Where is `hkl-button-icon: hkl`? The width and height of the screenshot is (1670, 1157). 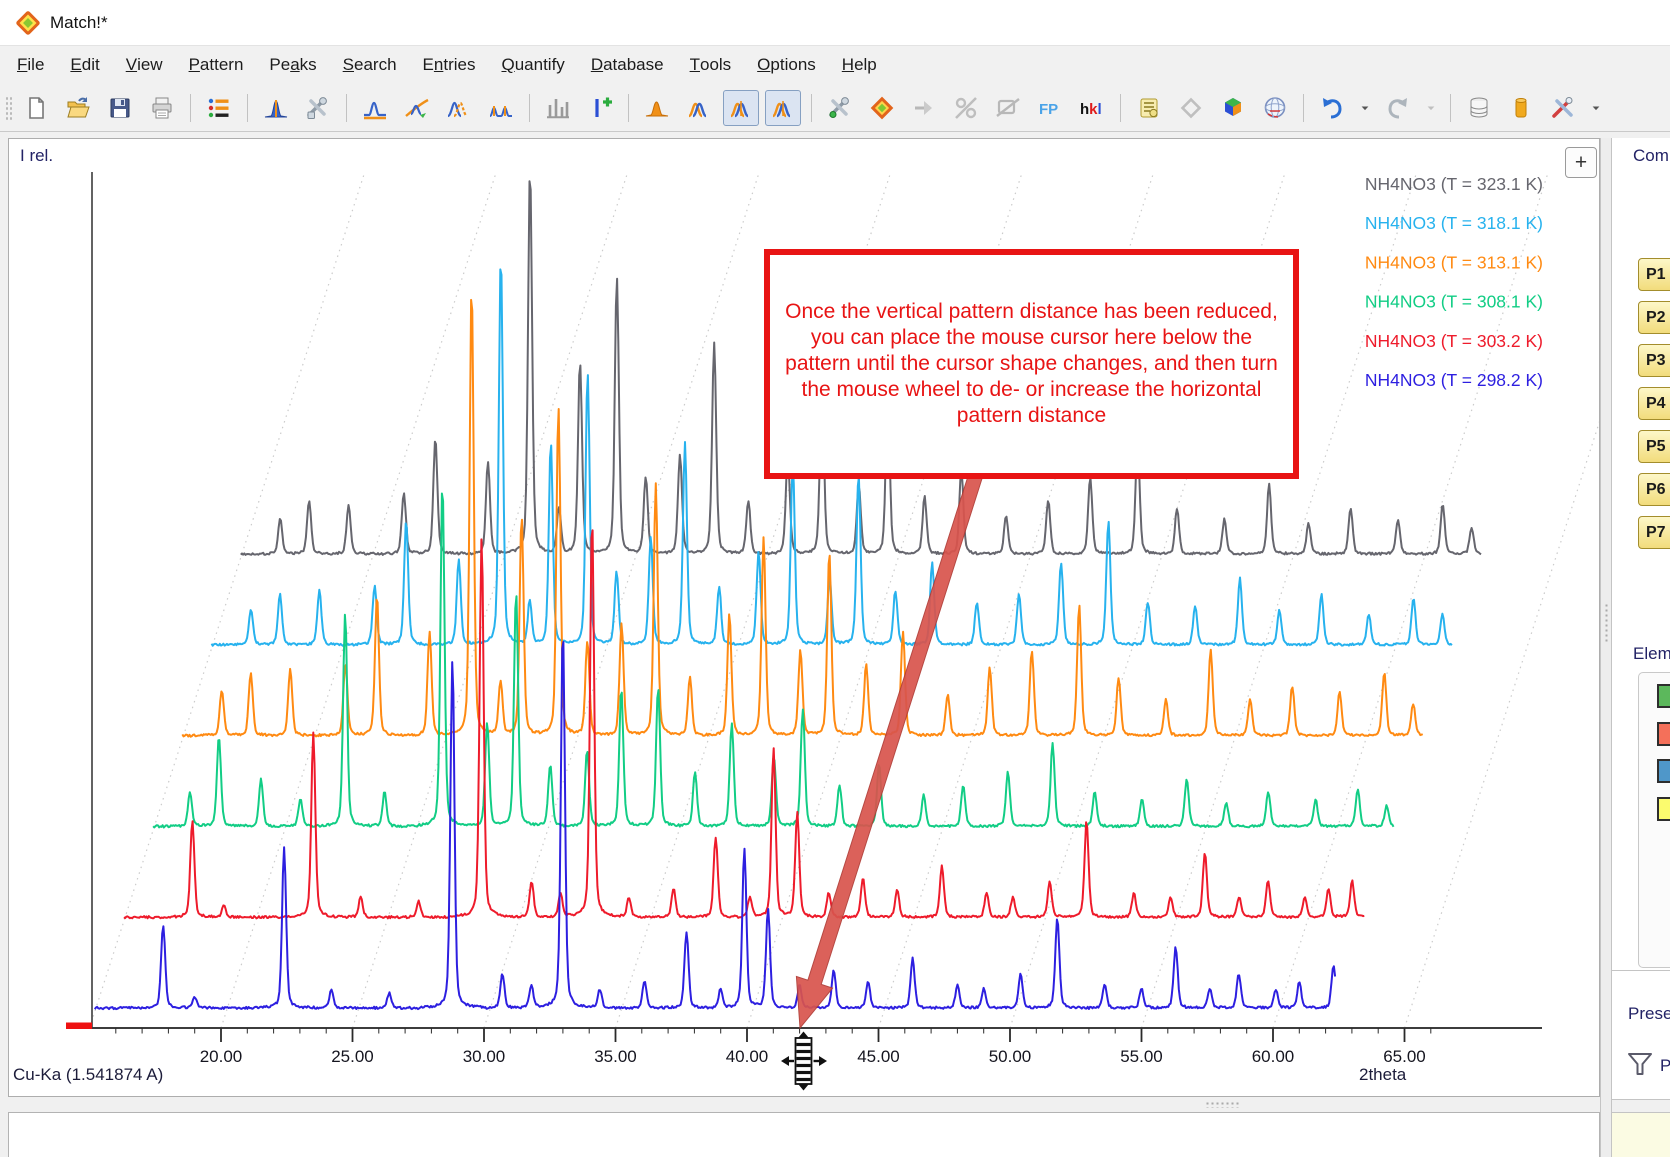
hkl-button-icon: hkl is located at coordinates (1092, 108).